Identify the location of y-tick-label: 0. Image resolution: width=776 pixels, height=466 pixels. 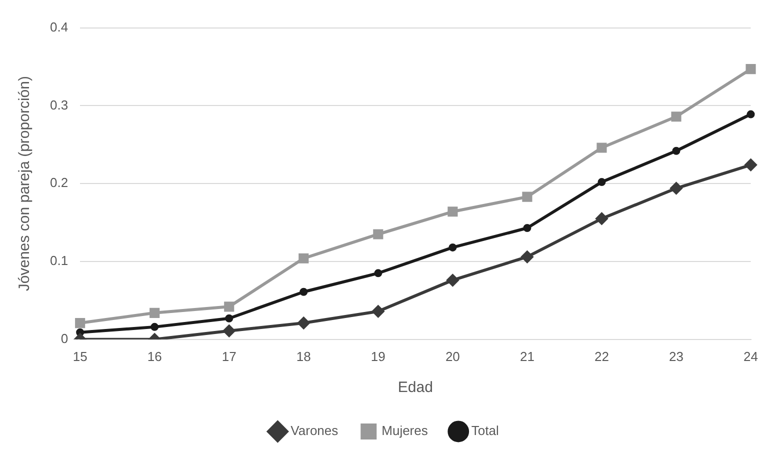
(64, 338).